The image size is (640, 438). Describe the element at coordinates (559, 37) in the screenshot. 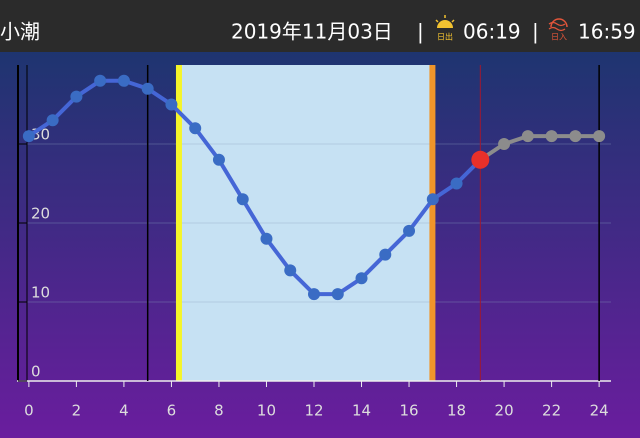

I see `sunset-label: 日入` at that location.